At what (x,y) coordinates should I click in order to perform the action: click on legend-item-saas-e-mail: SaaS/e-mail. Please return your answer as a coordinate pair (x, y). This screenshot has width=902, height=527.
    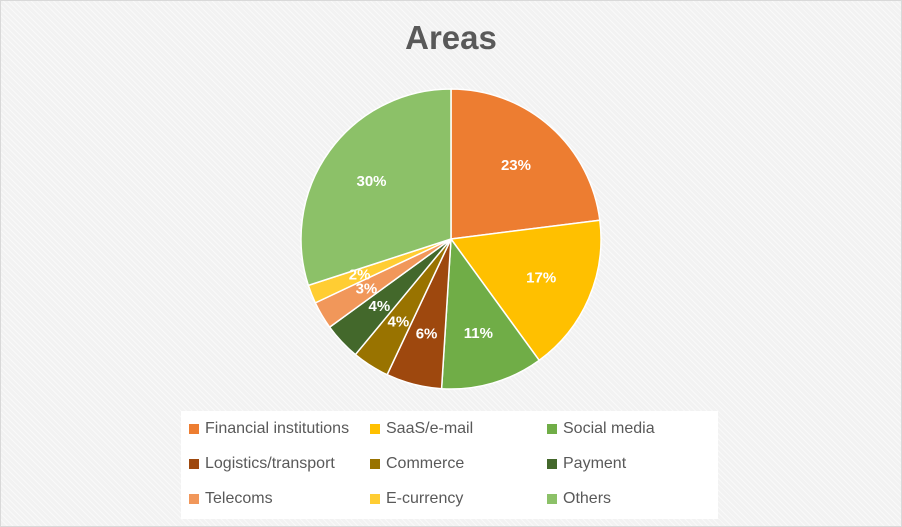
    Looking at the image, I should click on (421, 429).